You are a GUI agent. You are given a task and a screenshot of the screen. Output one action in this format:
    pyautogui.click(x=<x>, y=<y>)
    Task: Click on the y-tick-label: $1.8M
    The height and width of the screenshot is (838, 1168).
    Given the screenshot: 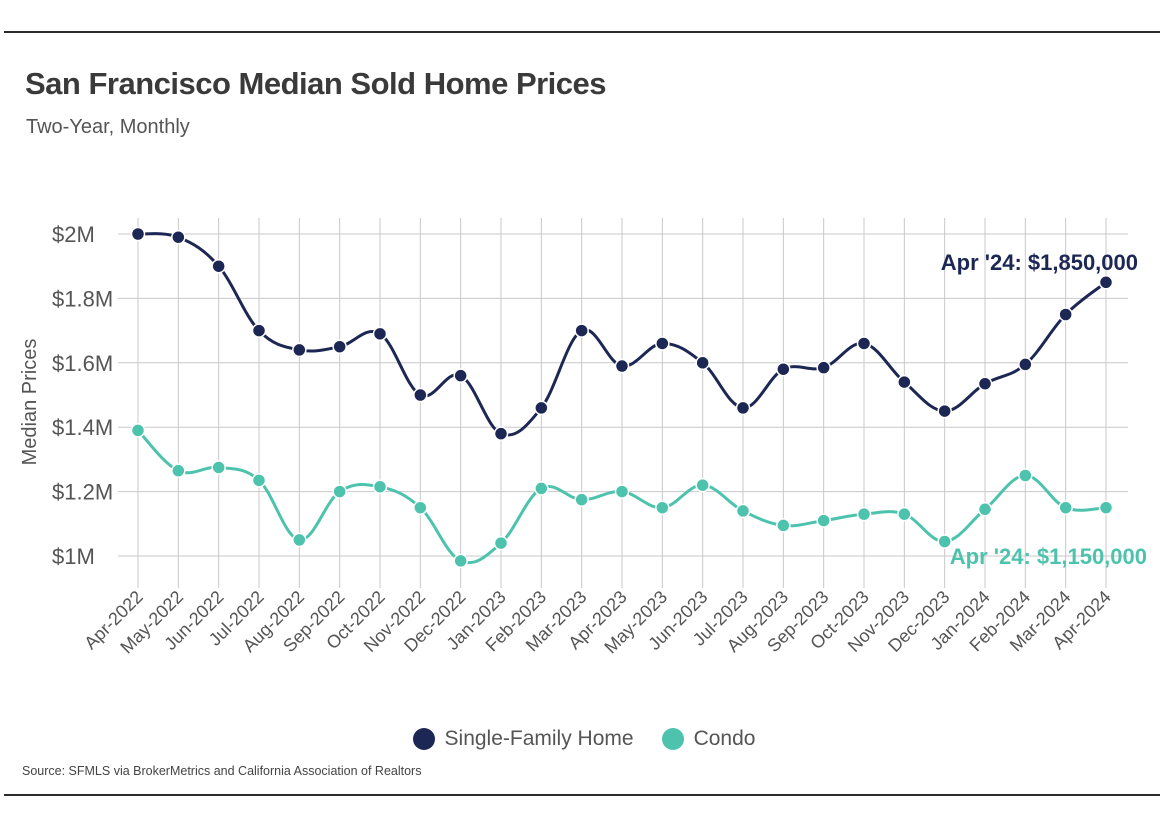 What is the action you would take?
    pyautogui.click(x=82, y=298)
    